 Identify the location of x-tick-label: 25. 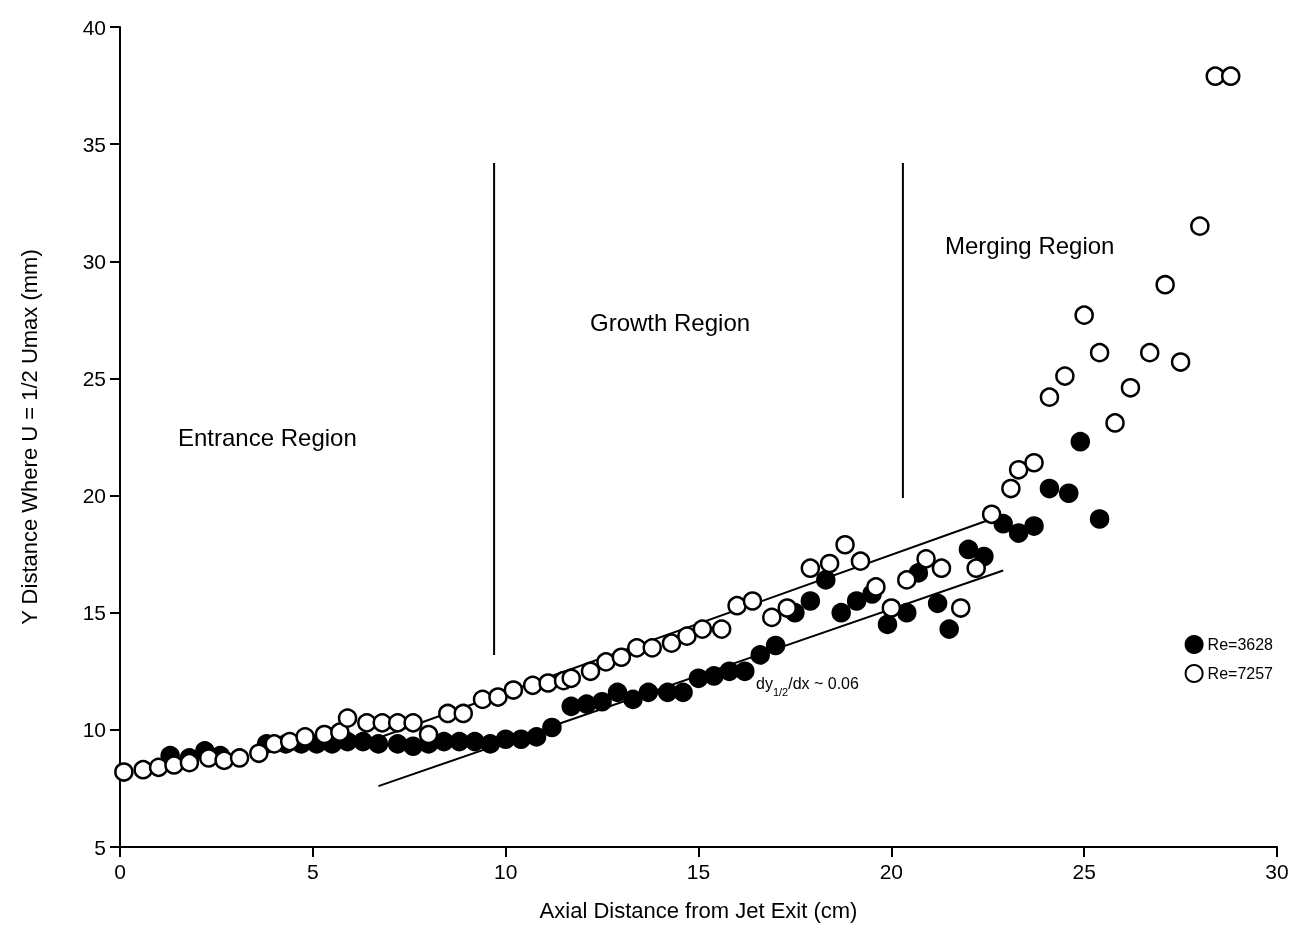
(1084, 871).